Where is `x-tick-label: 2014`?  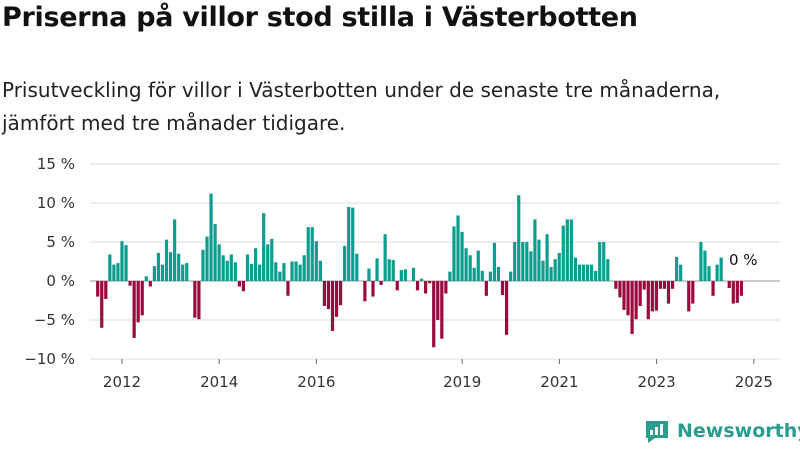
x-tick-label: 2014 is located at coordinates (219, 382).